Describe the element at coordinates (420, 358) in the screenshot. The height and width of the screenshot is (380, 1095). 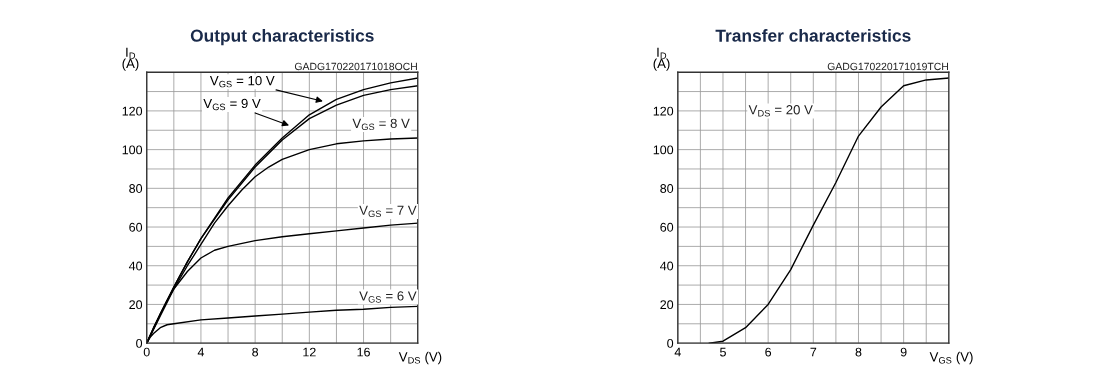
I see `x-axis-title: V$_{DS}$ (V)` at that location.